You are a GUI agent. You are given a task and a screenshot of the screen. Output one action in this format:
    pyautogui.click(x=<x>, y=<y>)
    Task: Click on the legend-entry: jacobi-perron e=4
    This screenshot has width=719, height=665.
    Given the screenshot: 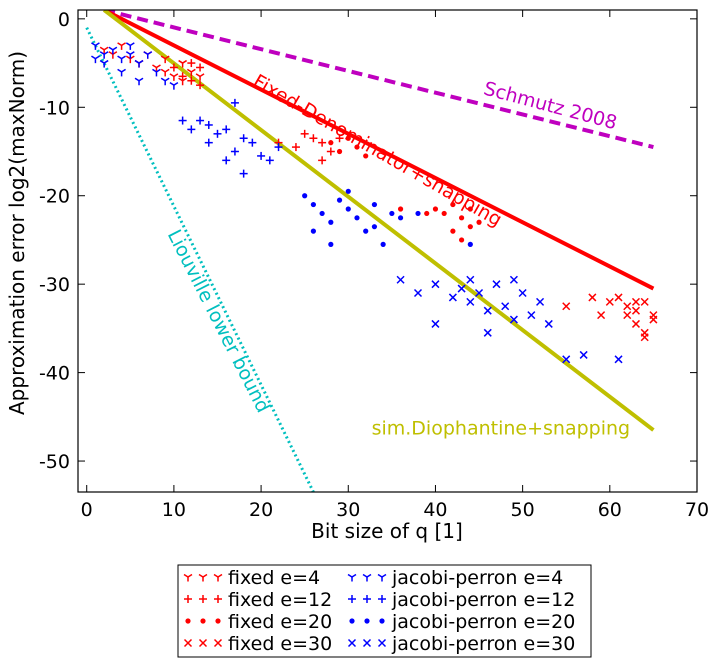 What is the action you would take?
    pyautogui.click(x=455, y=578)
    